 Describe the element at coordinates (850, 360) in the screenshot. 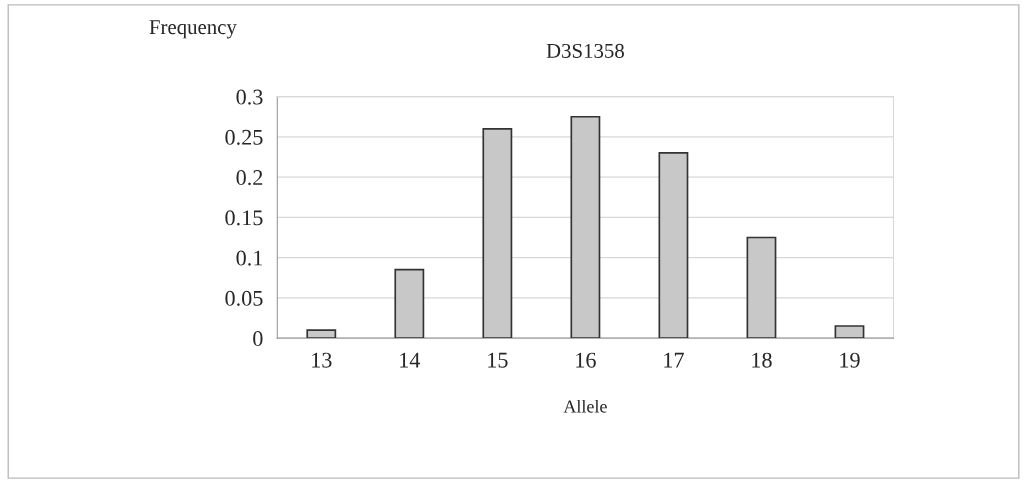

I see `x-tick-label: 19` at that location.